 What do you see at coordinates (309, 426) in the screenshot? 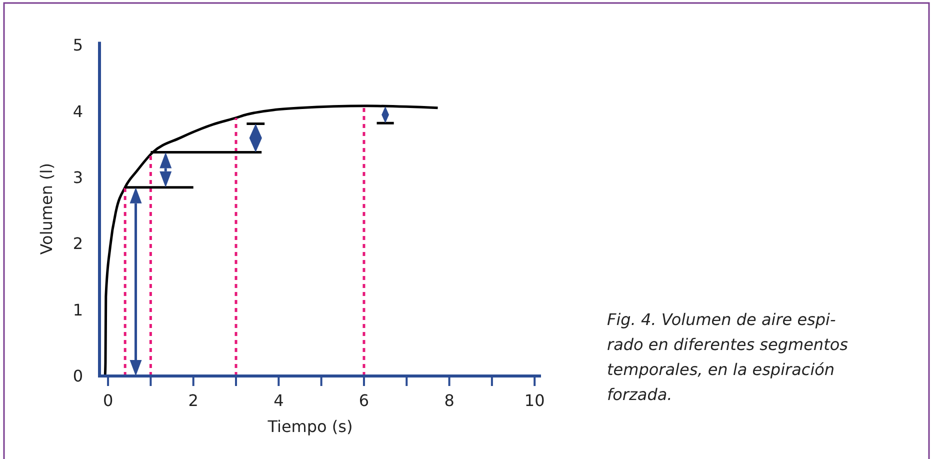
I see `x-axis-title: Tiempo (s)` at bounding box center [309, 426].